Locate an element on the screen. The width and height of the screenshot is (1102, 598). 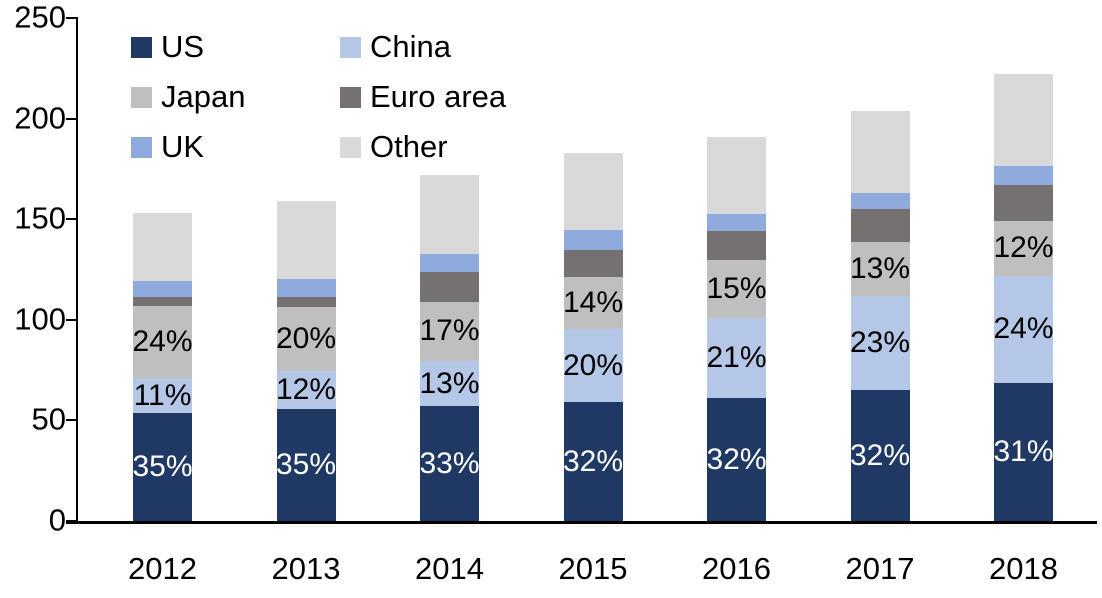
bar-label-2014-china: 13% is located at coordinates (449, 383).